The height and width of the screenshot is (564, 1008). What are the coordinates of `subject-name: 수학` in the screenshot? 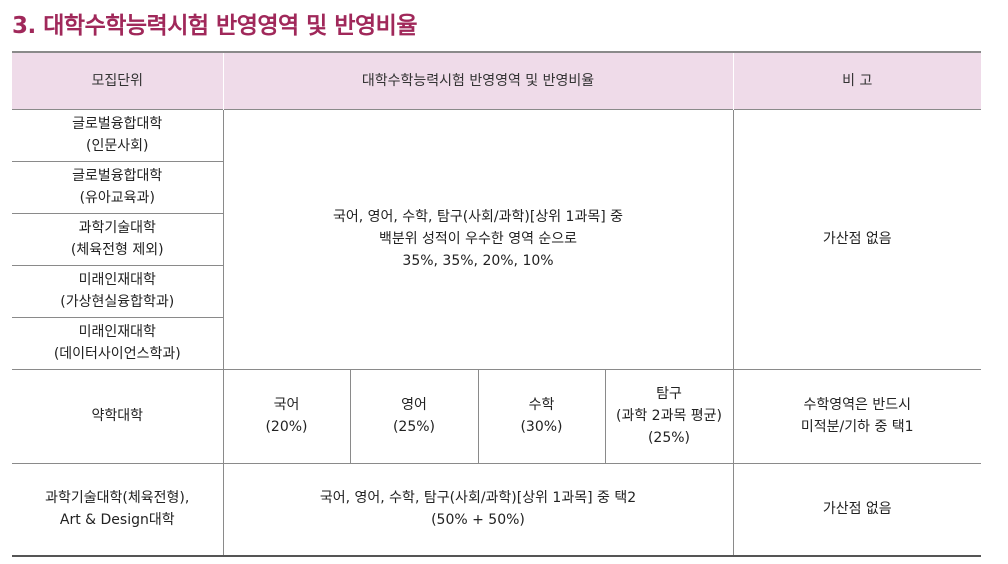 It's located at (541, 405).